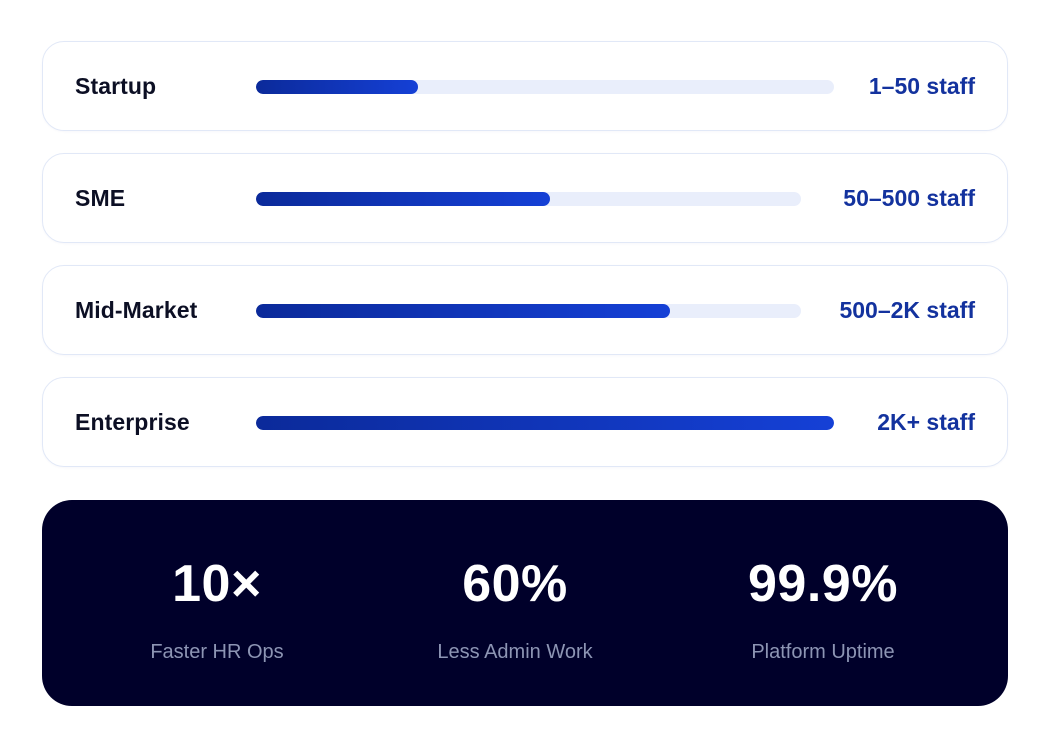 This screenshot has height=750, width=1048. Describe the element at coordinates (823, 652) in the screenshot. I see `stat-caption: Platform Uptime` at that location.